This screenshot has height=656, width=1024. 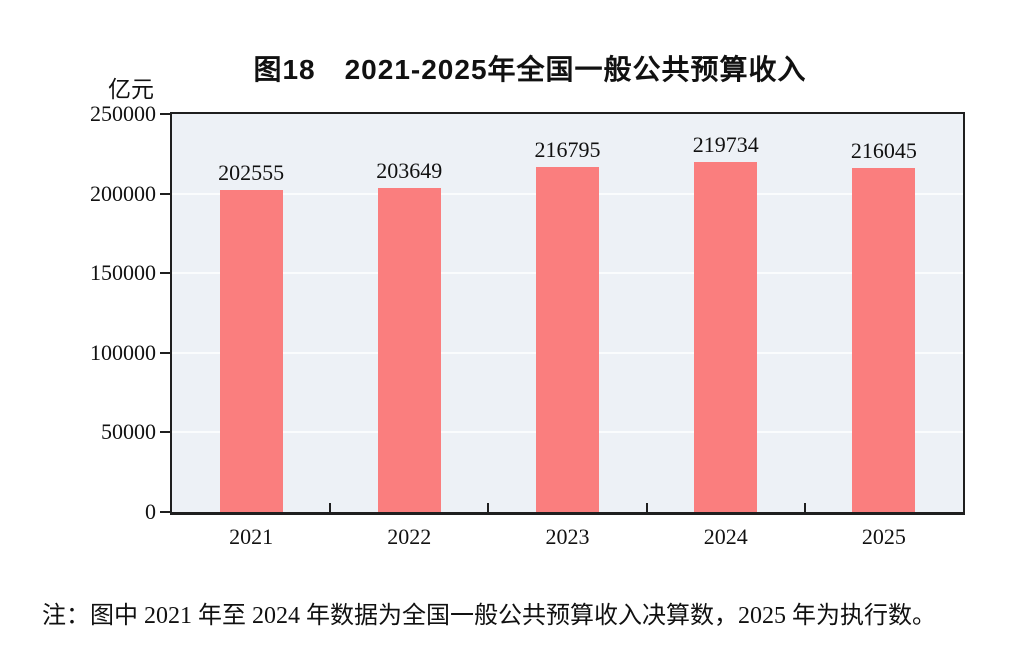 I want to click on y-axis-tick-label: 0, so click(x=150, y=511).